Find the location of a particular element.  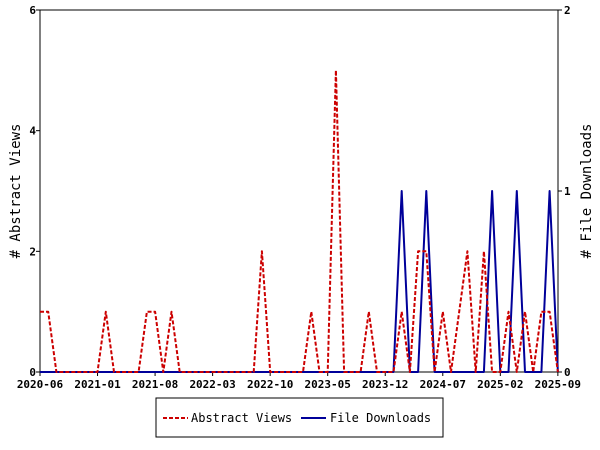

y-axis-right-ticks: 0 1 2 is located at coordinates (564, 191).